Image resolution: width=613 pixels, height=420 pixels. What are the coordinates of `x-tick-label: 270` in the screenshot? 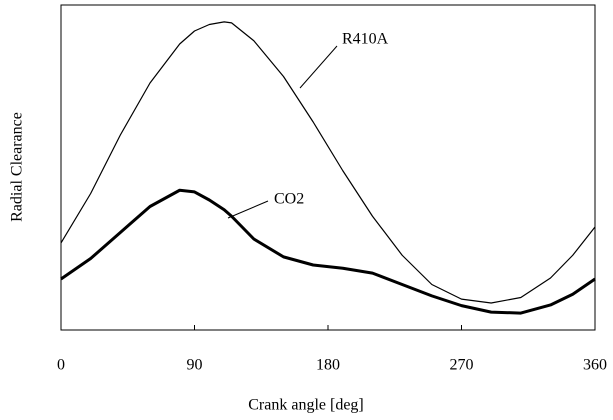 It's located at (462, 365).